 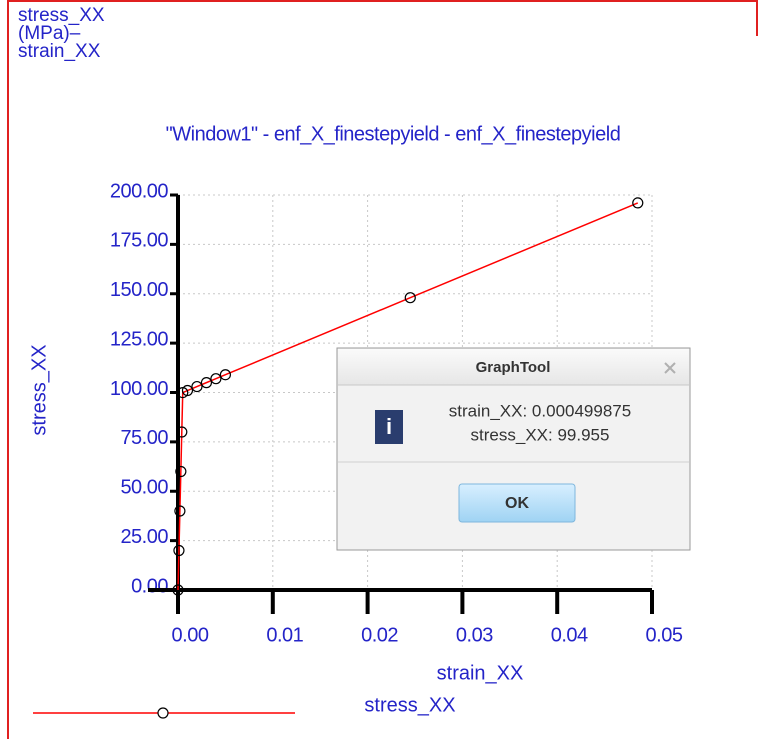 I want to click on header-line: (MPa)–, so click(x=49, y=33).